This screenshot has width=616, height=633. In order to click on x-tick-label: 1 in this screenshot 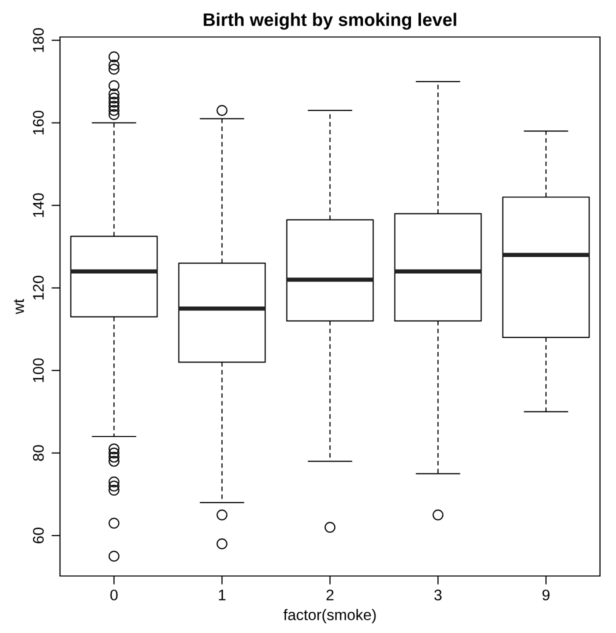, I will do `click(222, 595)`.